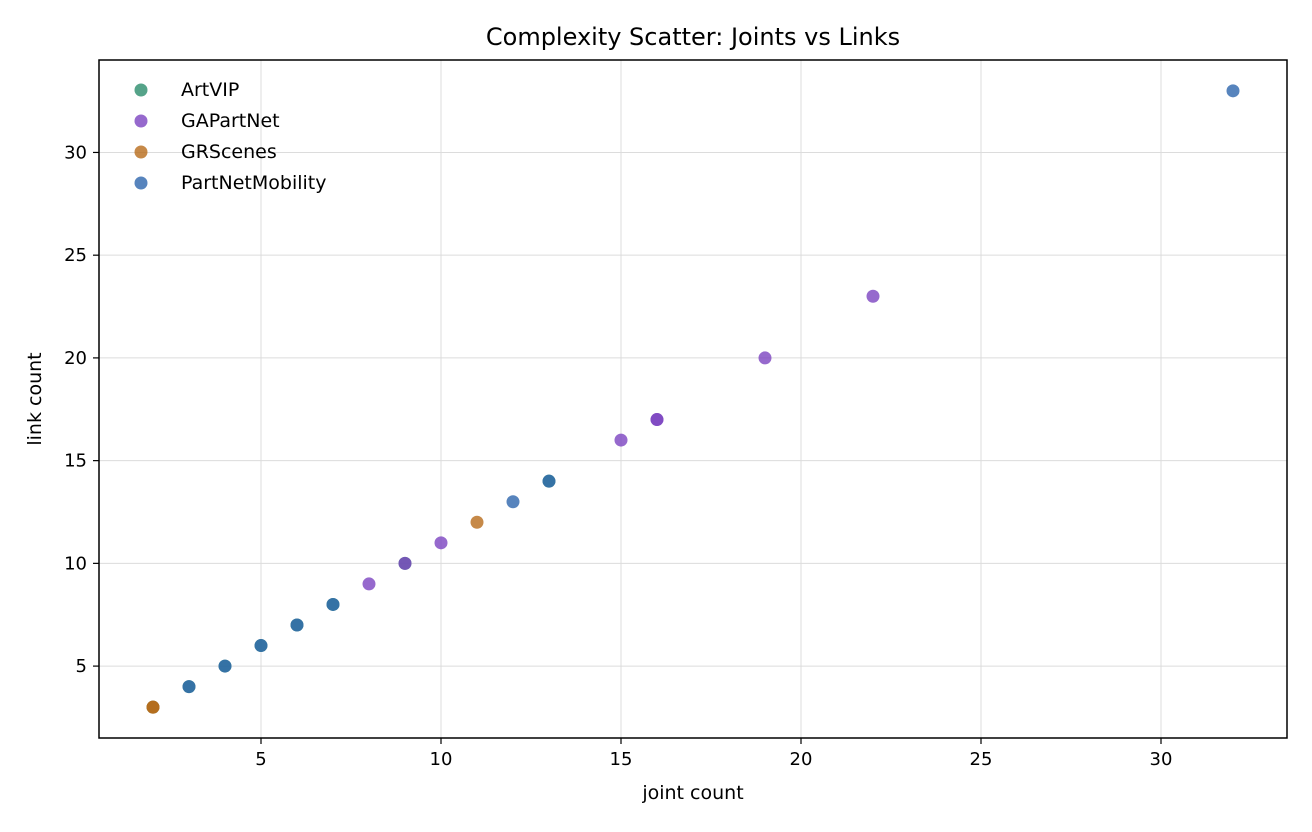 Image resolution: width=1312 pixels, height=832 pixels. What do you see at coordinates (35, 398) in the screenshot?
I see `y-axis-title: link count` at bounding box center [35, 398].